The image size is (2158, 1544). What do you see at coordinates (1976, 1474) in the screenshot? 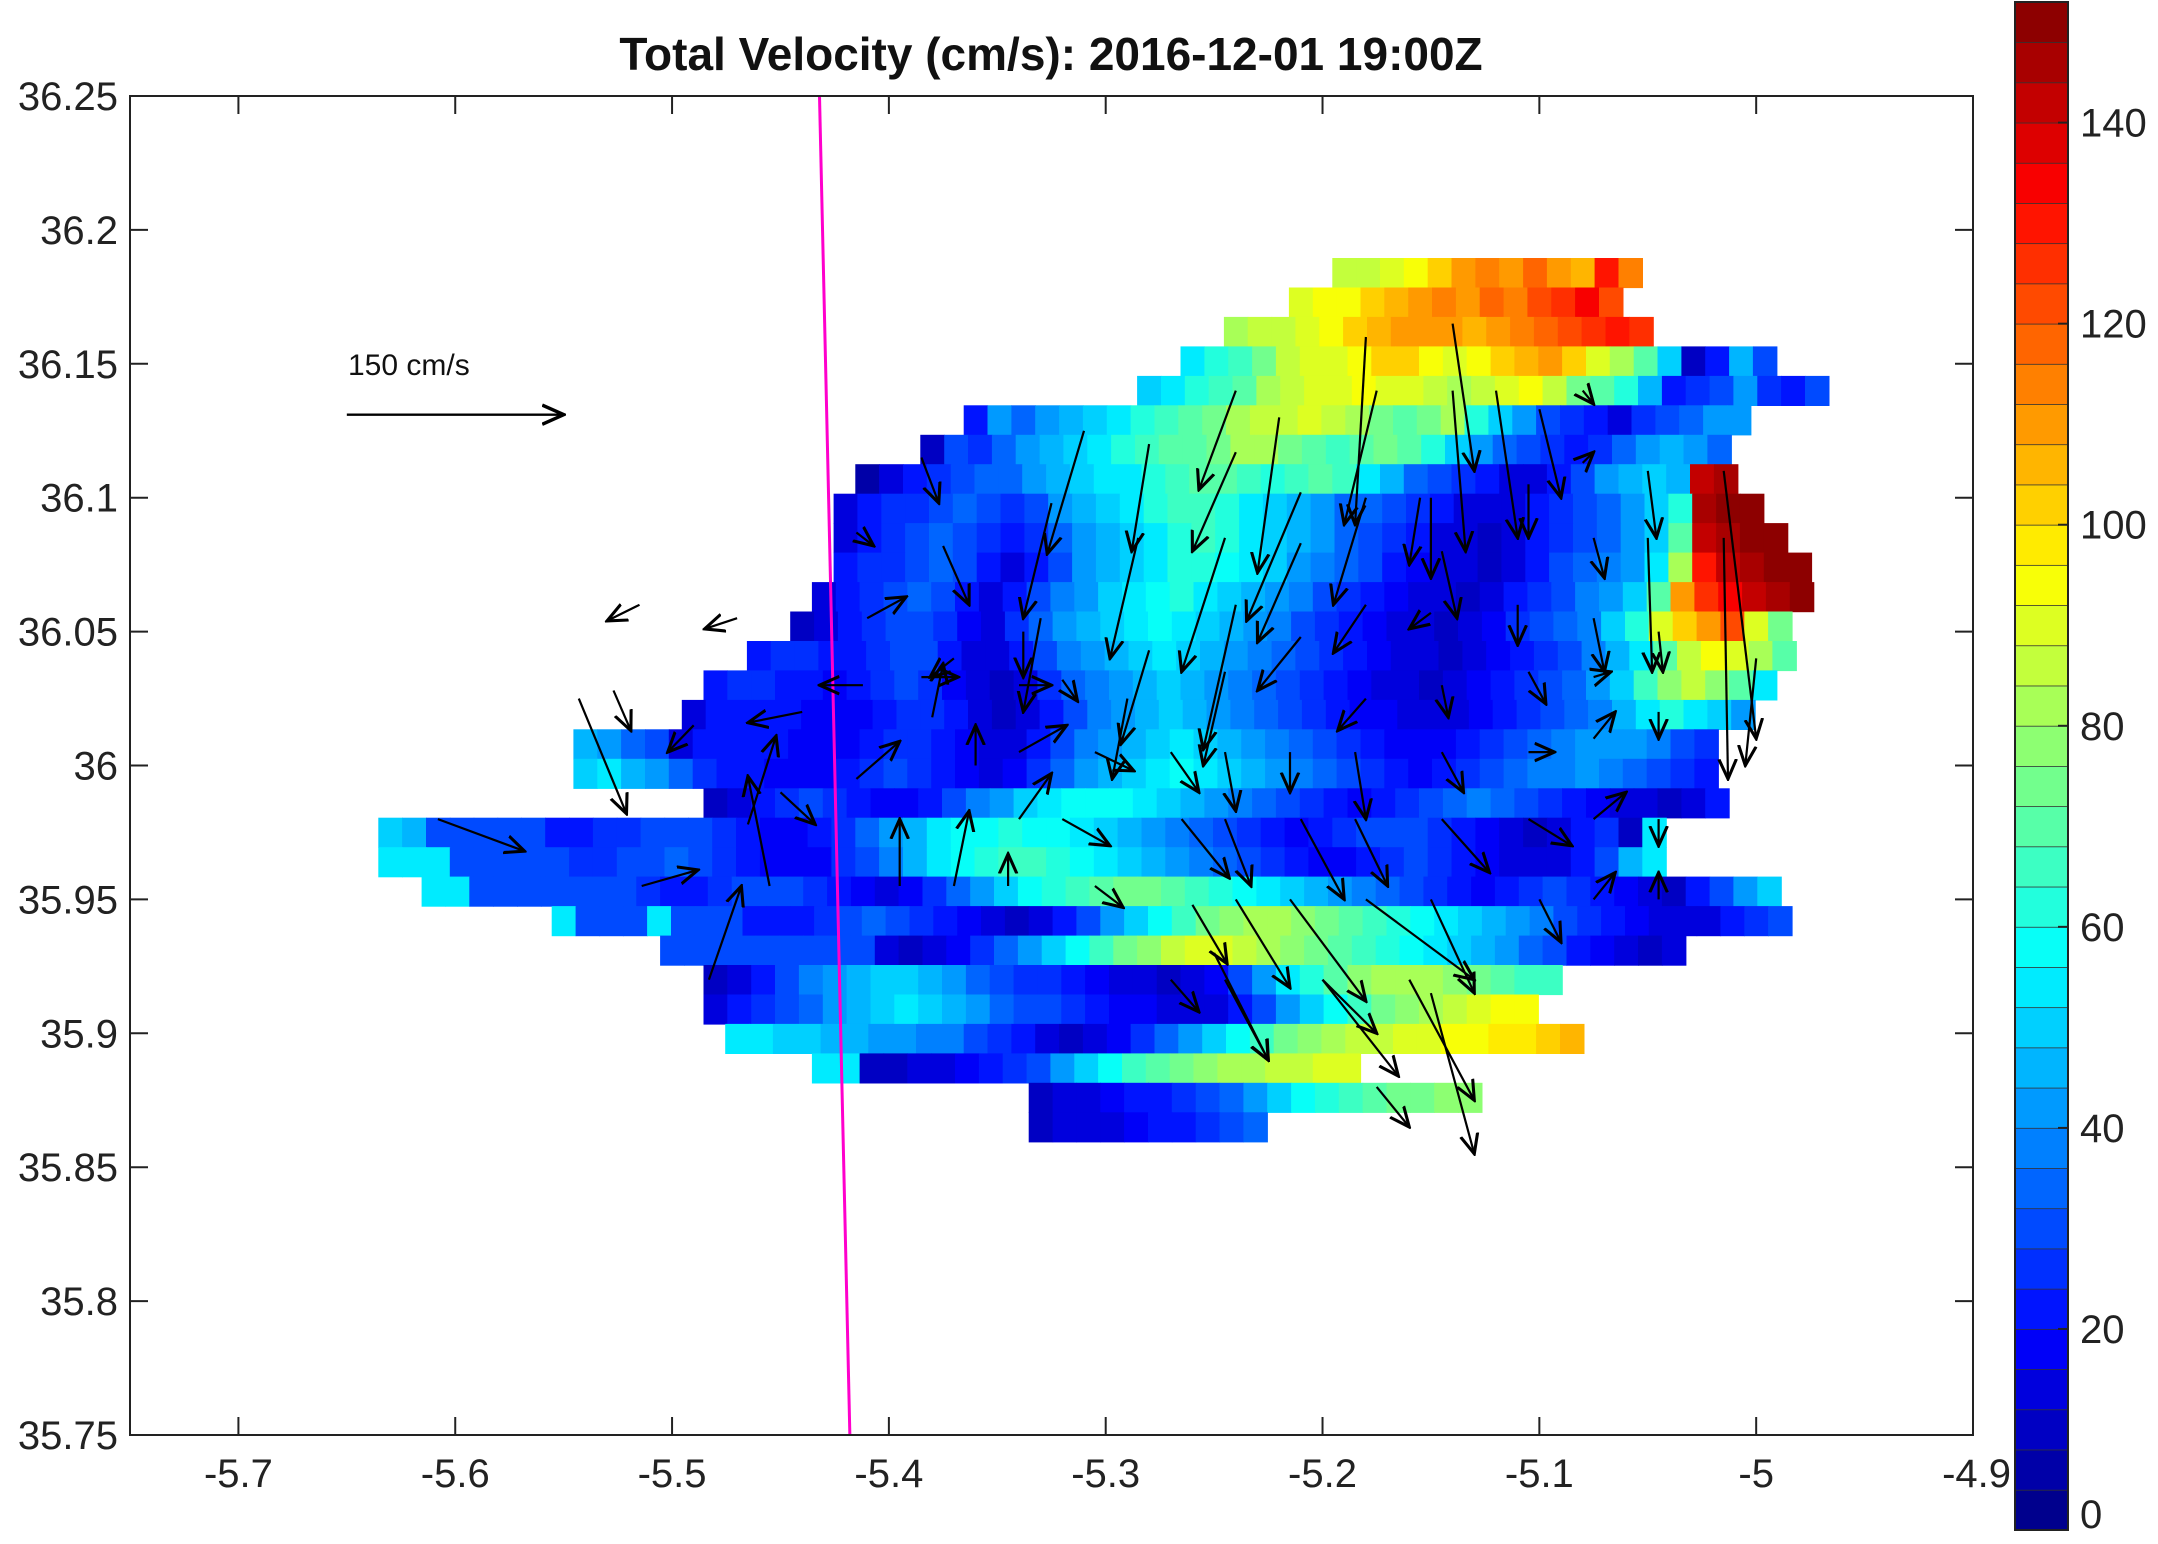
I see `x-tick-label: -4.9` at bounding box center [1976, 1474].